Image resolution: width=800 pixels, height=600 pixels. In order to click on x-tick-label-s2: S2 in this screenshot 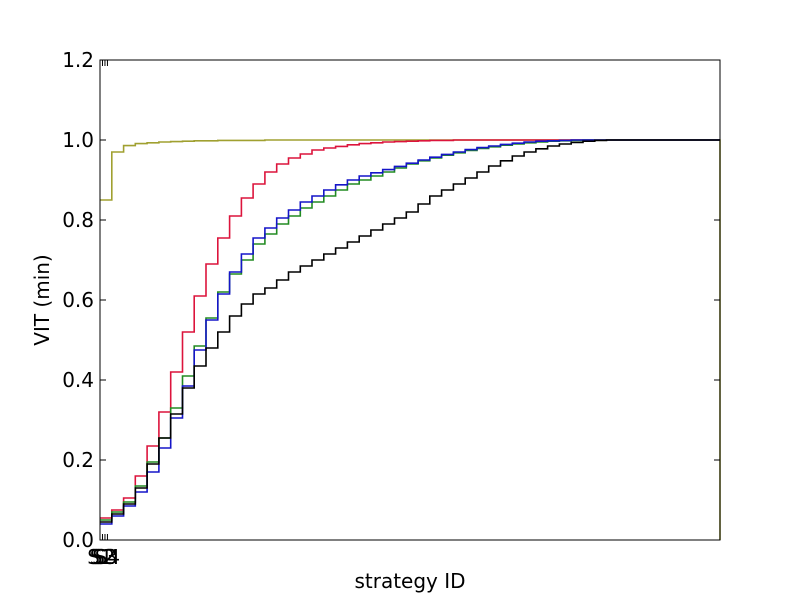, I will do `click(102, 557)`.